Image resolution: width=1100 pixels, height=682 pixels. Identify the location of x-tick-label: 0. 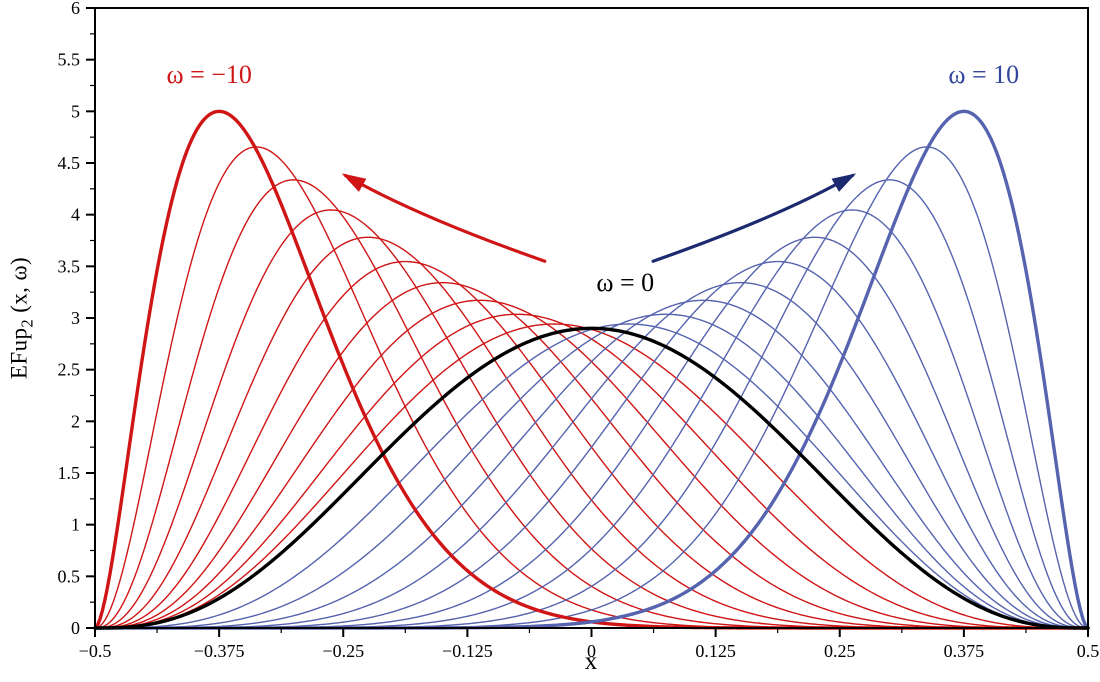
(591, 651).